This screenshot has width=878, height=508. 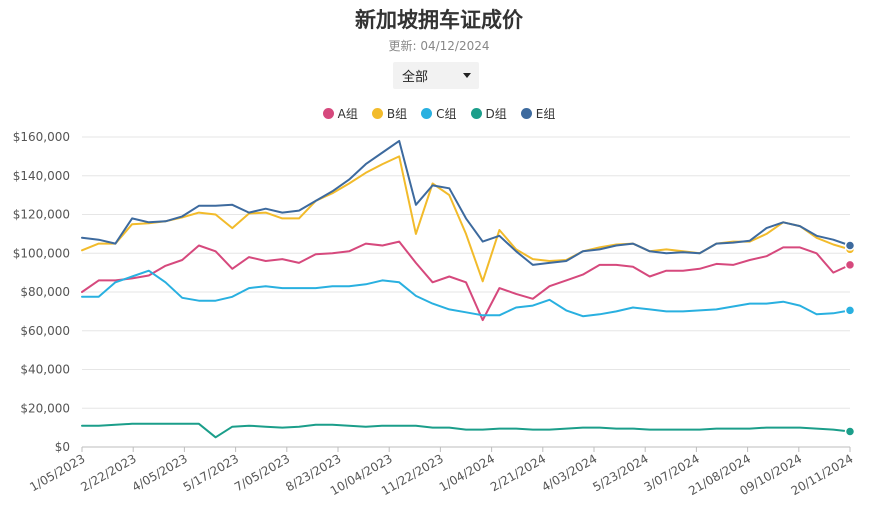 What do you see at coordinates (467, 75) in the screenshot?
I see `chevron-down-icon` at bounding box center [467, 75].